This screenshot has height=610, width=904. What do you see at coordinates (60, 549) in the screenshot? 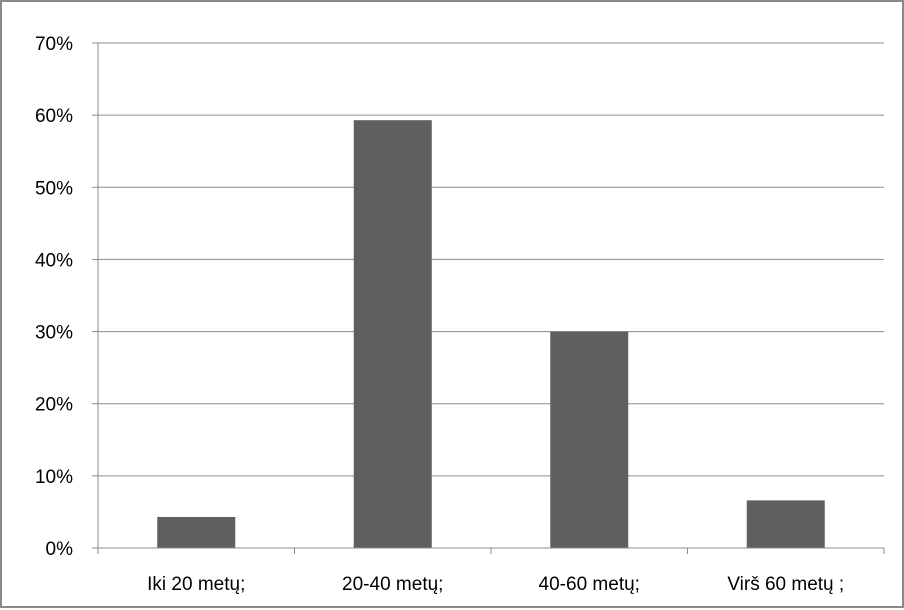
I see `y-tick-label: 0%` at bounding box center [60, 549].